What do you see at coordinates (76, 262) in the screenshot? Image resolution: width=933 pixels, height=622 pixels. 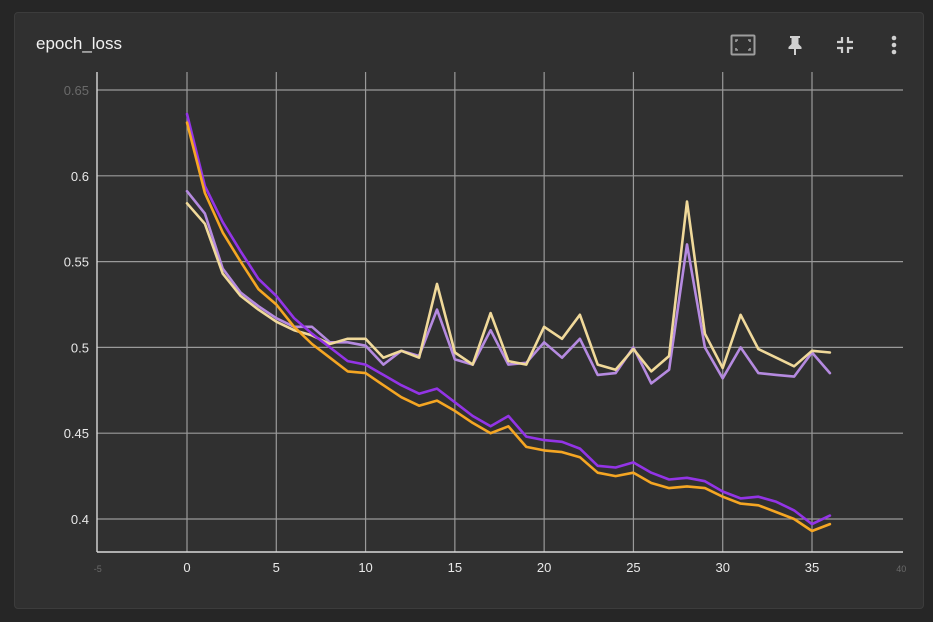 I see `y-tick-label: 0.55` at bounding box center [76, 262].